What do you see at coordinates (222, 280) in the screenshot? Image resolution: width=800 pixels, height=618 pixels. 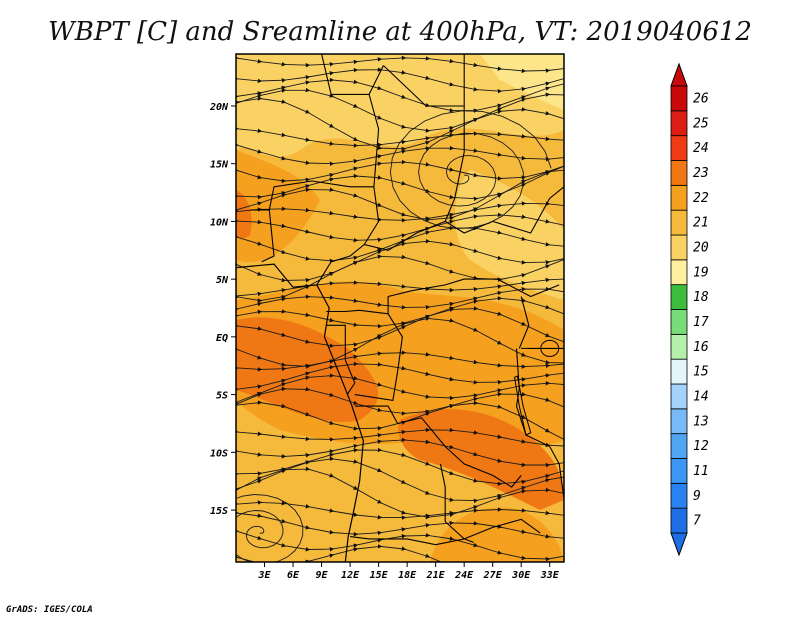 I see `y-tick-label: 5N` at bounding box center [222, 280].